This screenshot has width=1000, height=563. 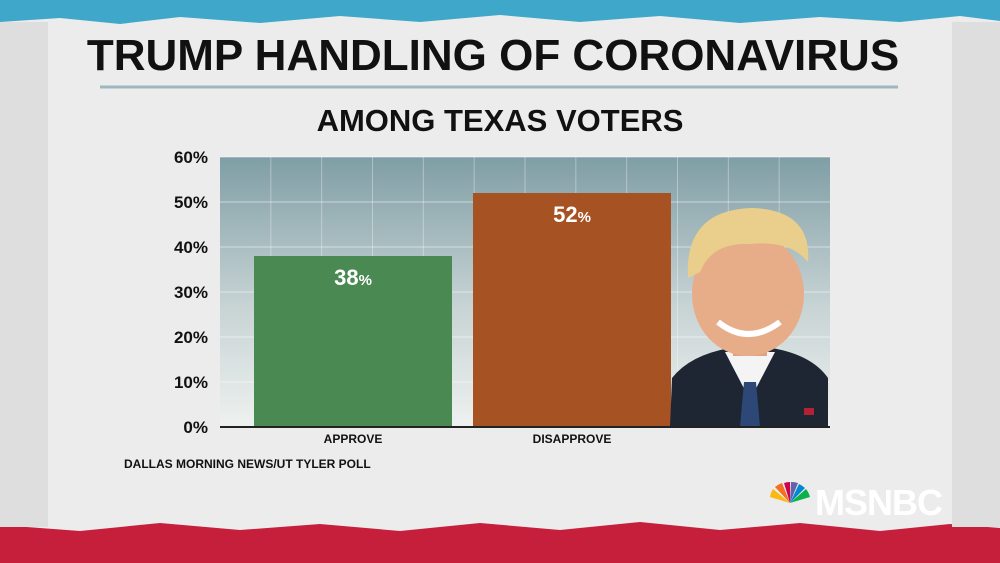 I want to click on y-axis-ticks: 0% 10% 20% 30% 40% 50% 60%, so click(x=191, y=292).